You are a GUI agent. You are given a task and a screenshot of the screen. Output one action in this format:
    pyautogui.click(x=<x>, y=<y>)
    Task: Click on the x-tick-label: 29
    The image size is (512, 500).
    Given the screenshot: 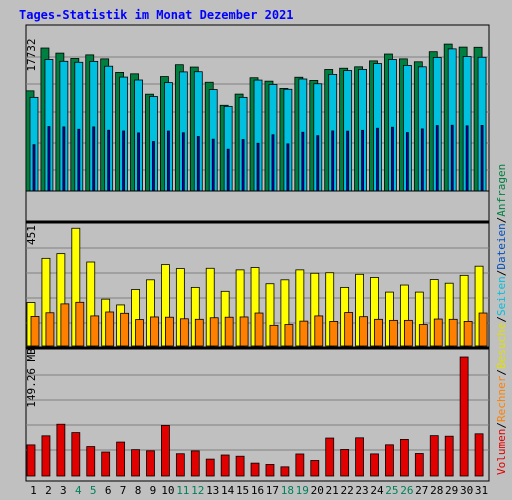 What is the action you would take?
    pyautogui.click(x=451, y=490)
    